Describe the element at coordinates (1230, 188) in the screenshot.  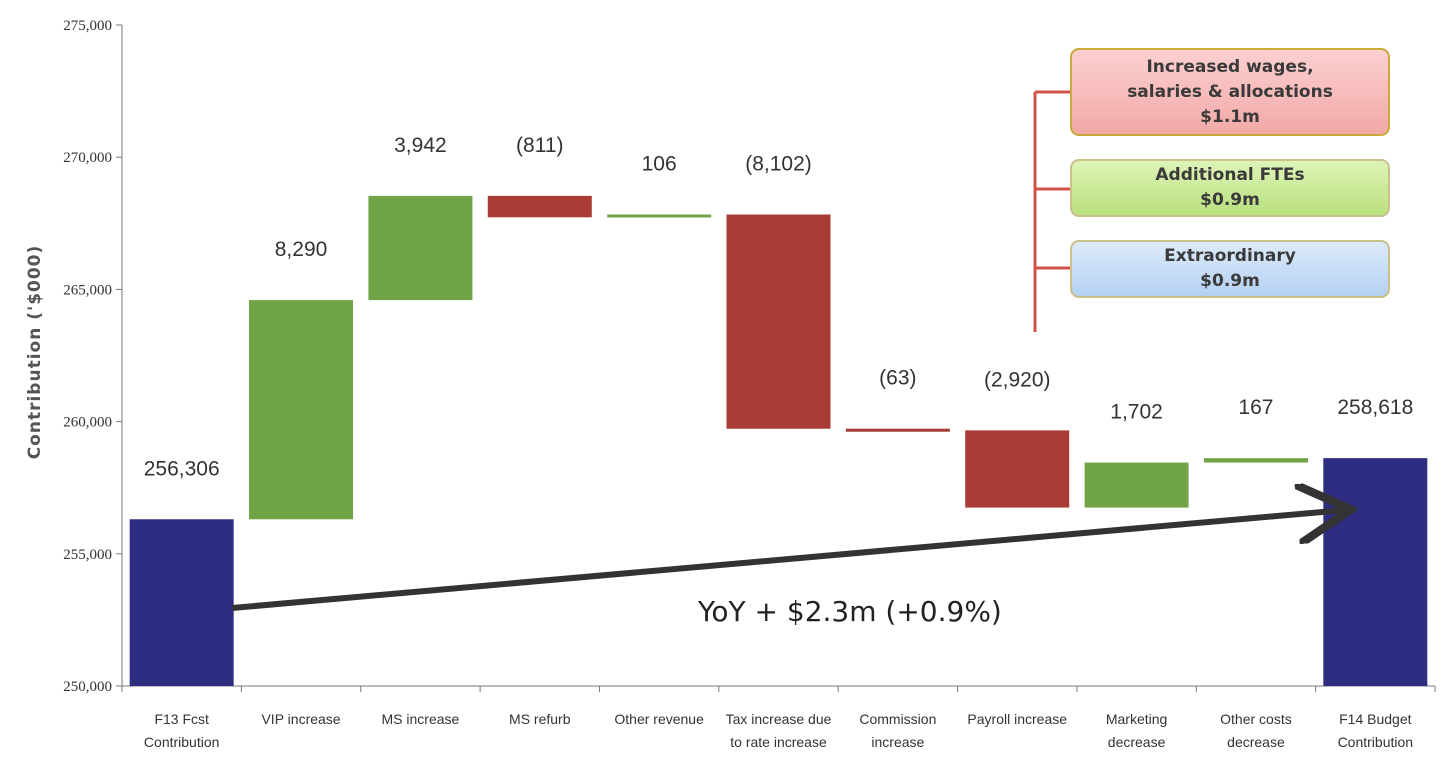
I see `breakdown-box-ftes: Additional FTEs $0.9m` at that location.